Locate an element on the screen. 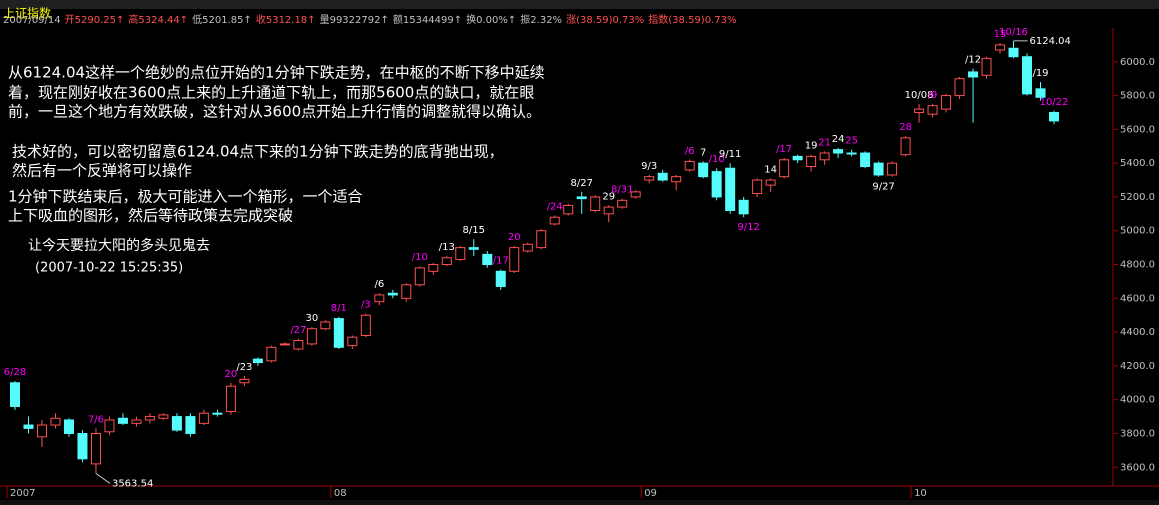 This screenshot has width=1159, height=505. y-tick-label: 3800.0 is located at coordinates (1137, 433).